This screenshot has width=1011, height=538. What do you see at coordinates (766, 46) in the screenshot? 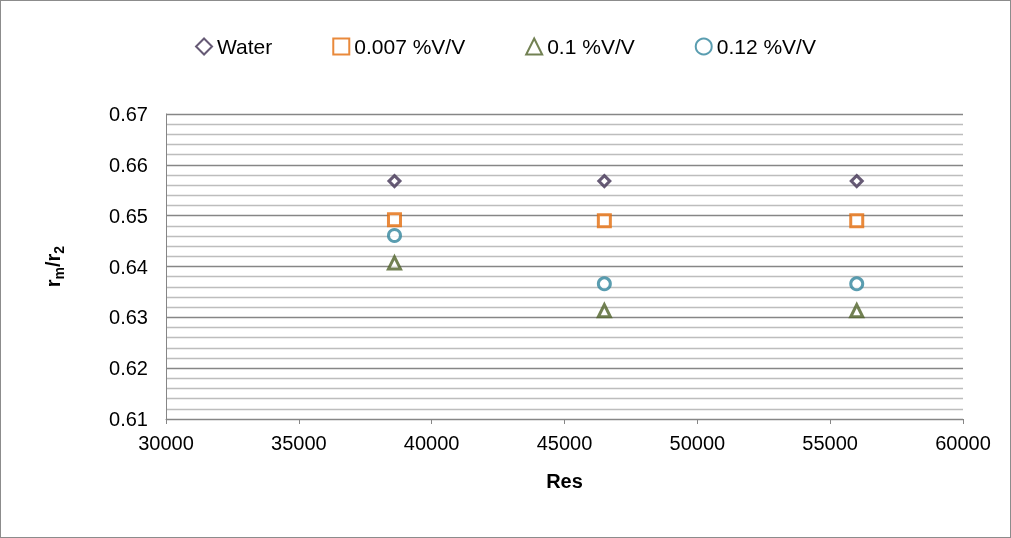
I see `legend-label: 0.12 %V/V` at bounding box center [766, 46].